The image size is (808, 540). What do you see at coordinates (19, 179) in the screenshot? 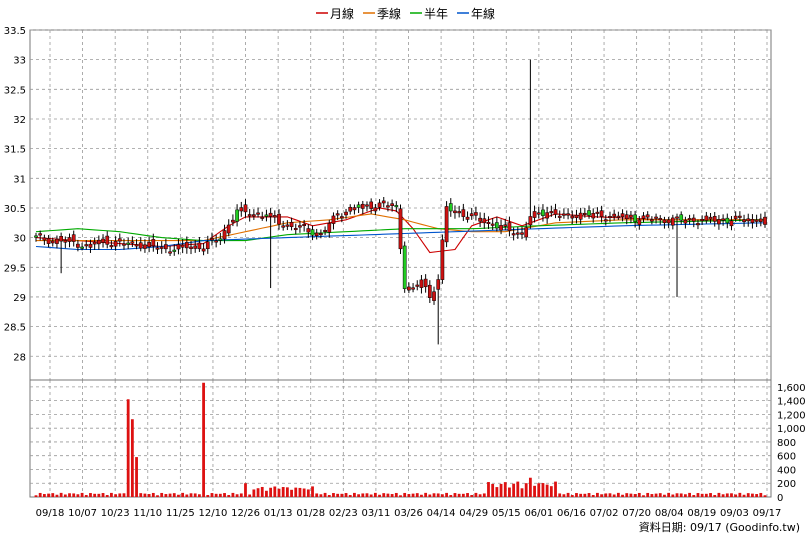
I see `price-tick-label: 31` at bounding box center [19, 179].